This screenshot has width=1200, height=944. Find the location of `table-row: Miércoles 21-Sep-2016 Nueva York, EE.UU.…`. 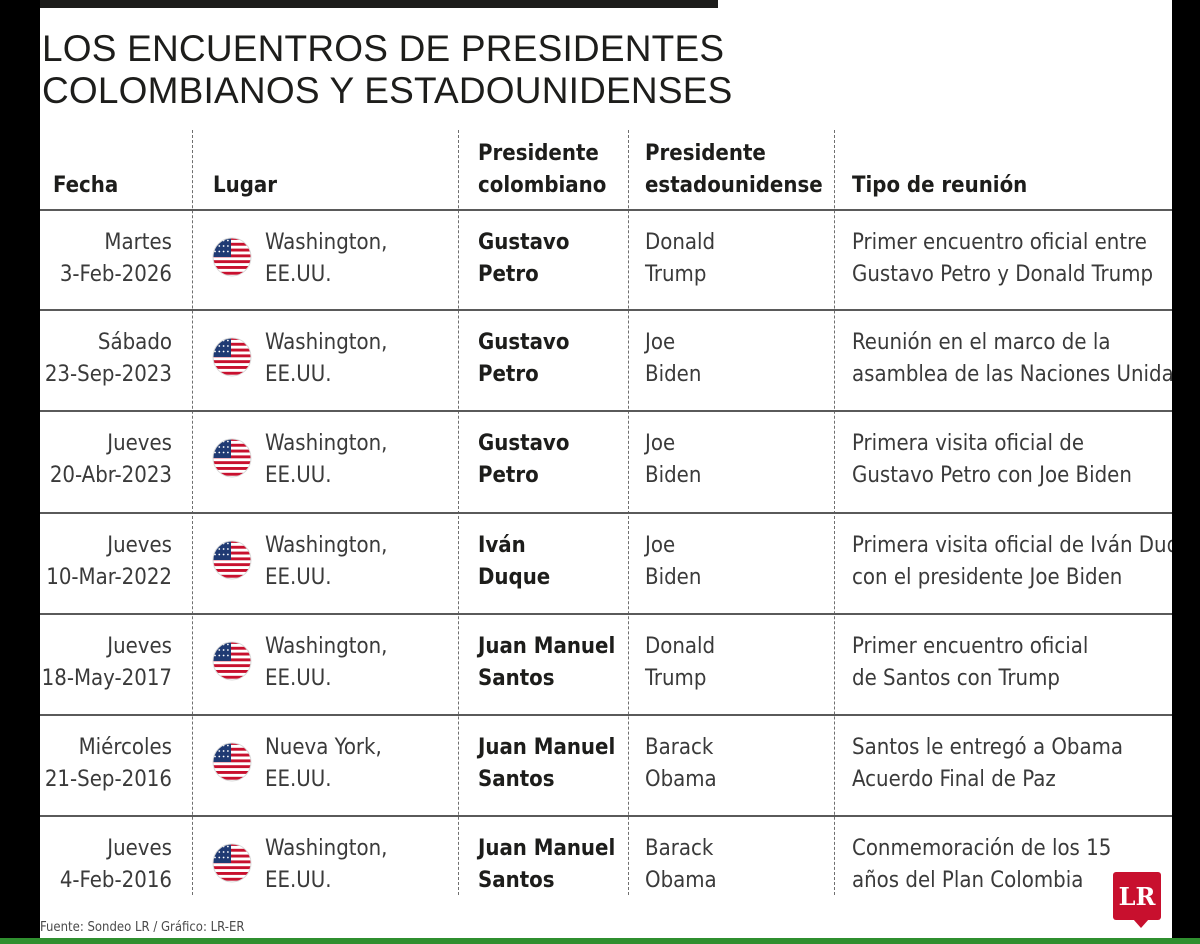

table-row: Miércoles 21-Sep-2016 Nueva York, EE.UU.… is located at coordinates (606, 766).